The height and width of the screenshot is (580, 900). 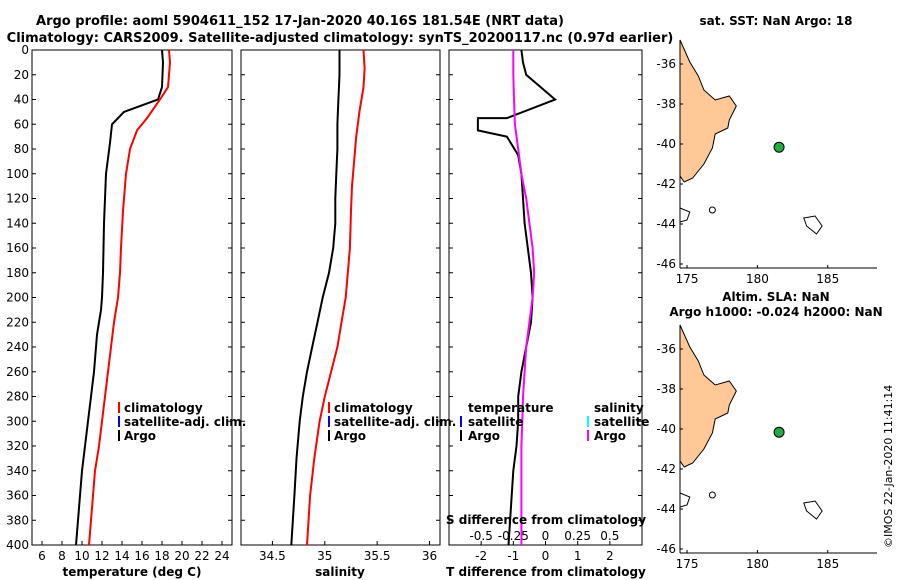 What do you see at coordinates (17, 273) in the screenshot?
I see `y-tick-label: 180` at bounding box center [17, 273].